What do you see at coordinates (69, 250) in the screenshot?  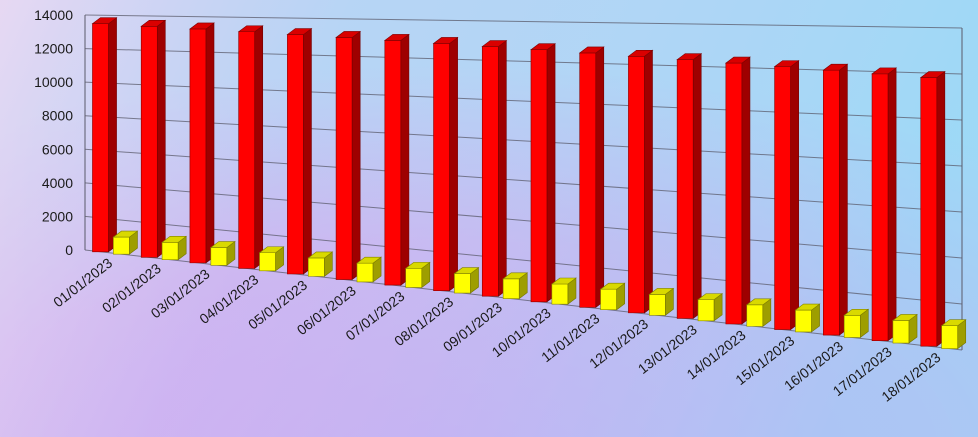 I see `y-tick-label: 0` at bounding box center [69, 250].